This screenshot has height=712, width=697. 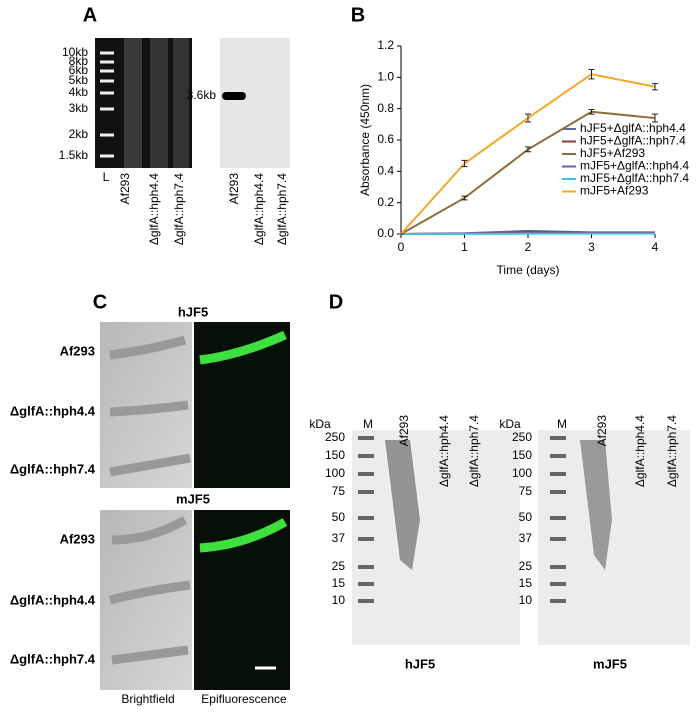 What do you see at coordinates (633, 141) in the screenshot?
I see `legend-label: hJF5+ΔglfA::hph7.4` at bounding box center [633, 141].